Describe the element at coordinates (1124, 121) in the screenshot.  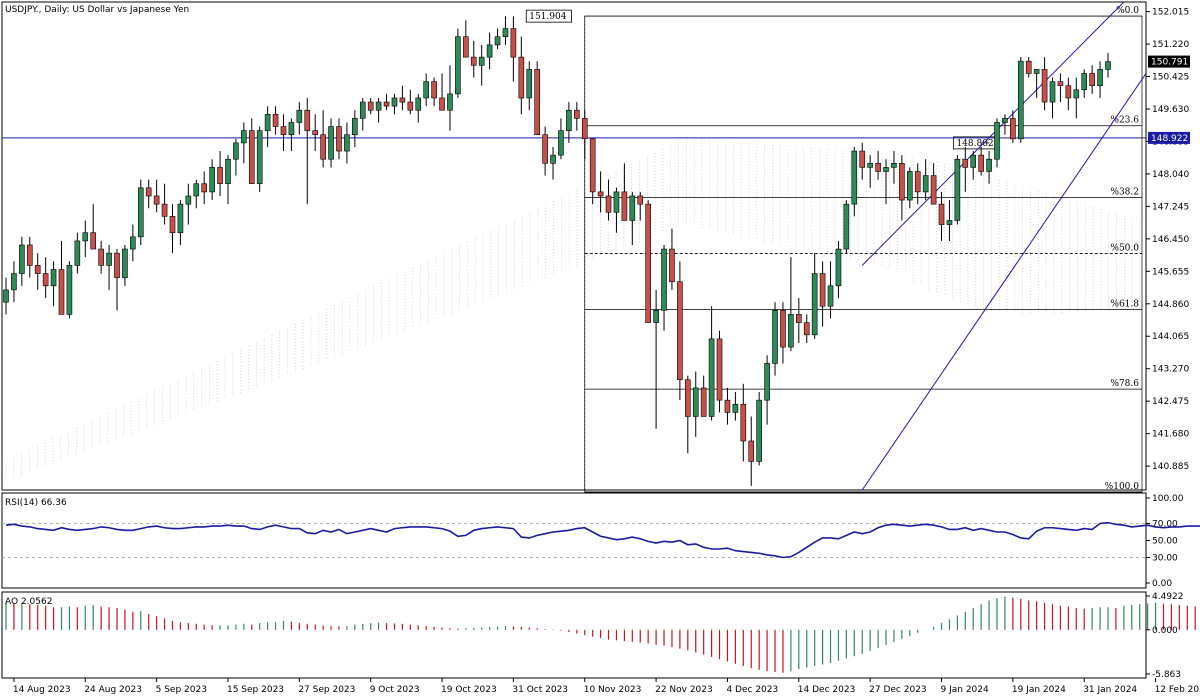
I see `fib-level-label: %23.6` at that location.